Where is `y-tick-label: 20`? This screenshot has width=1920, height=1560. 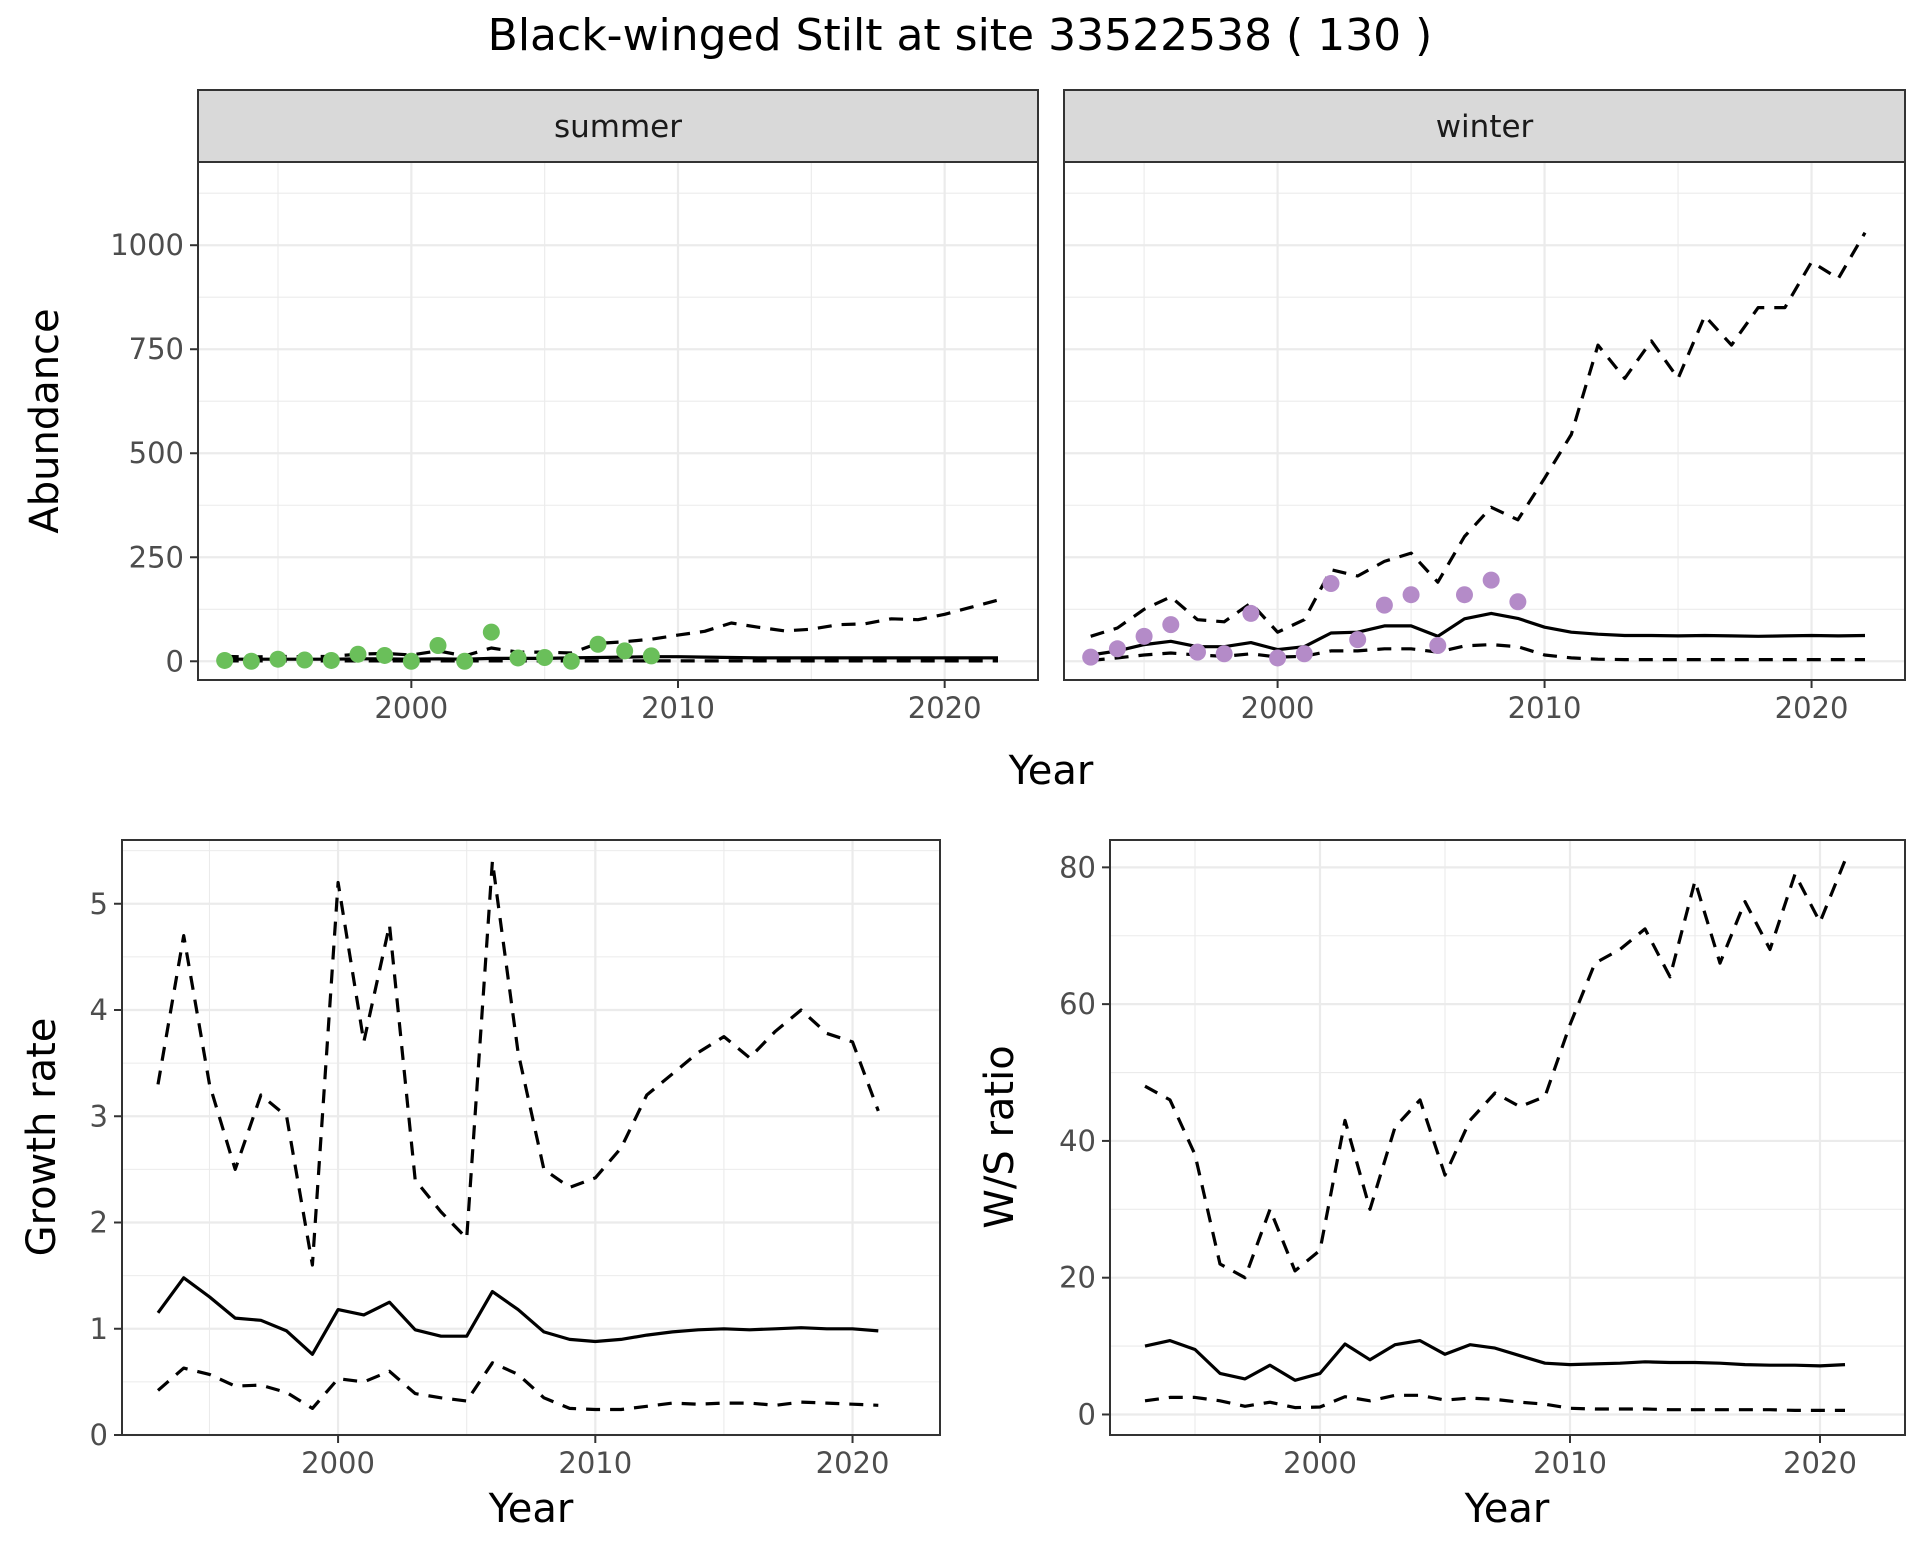
y-tick-label: 20 is located at coordinates (1077, 1278).